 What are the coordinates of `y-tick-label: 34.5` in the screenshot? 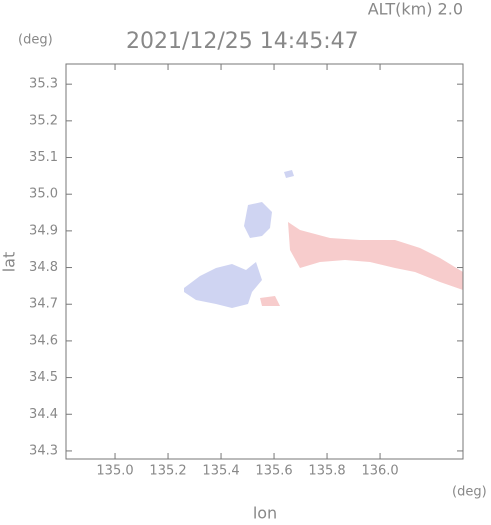 It's located at (43, 377).